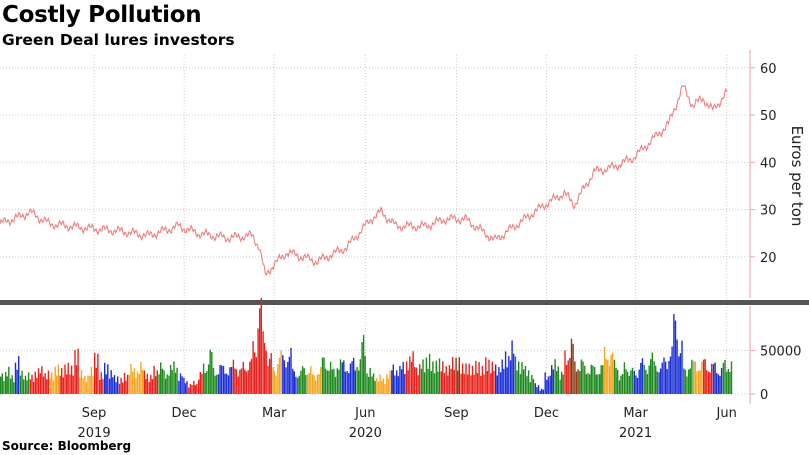 The height and width of the screenshot is (455, 809). What do you see at coordinates (102, 15) in the screenshot?
I see `chart-title: Costly Pollution` at bounding box center [102, 15].